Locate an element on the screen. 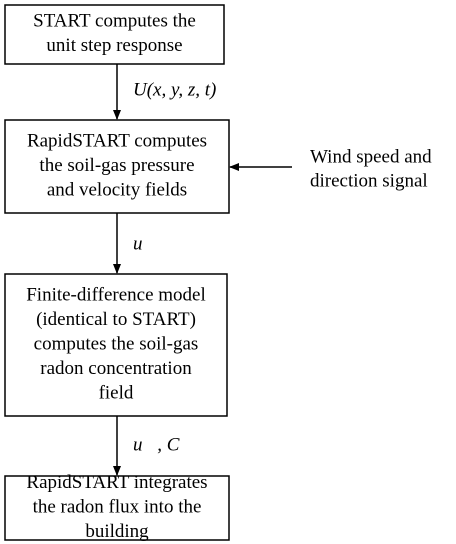 The width and height of the screenshot is (456, 544). node-text: START computes the is located at coordinates (114, 21).